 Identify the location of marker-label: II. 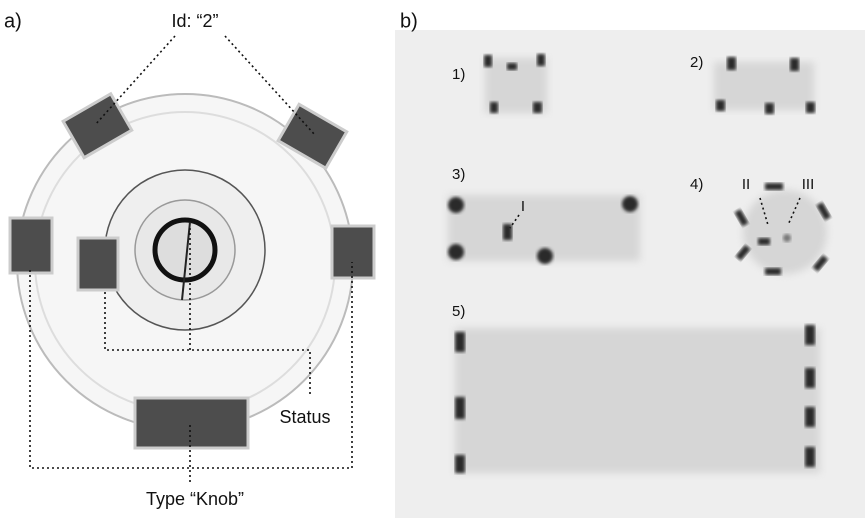
(746, 184).